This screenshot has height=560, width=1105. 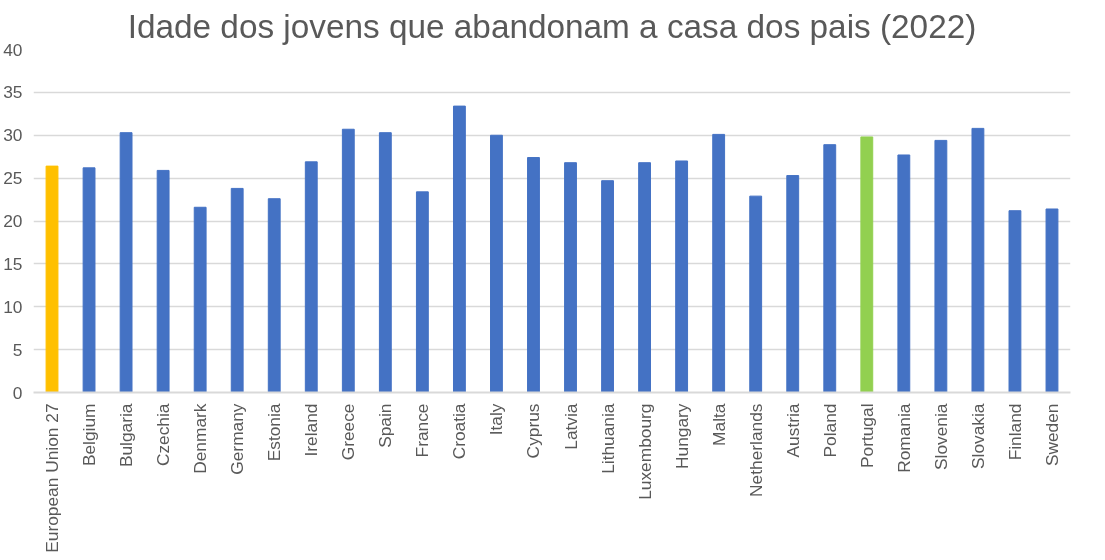 What do you see at coordinates (681, 436) in the screenshot?
I see `x-tick-label: Hungary` at bounding box center [681, 436].